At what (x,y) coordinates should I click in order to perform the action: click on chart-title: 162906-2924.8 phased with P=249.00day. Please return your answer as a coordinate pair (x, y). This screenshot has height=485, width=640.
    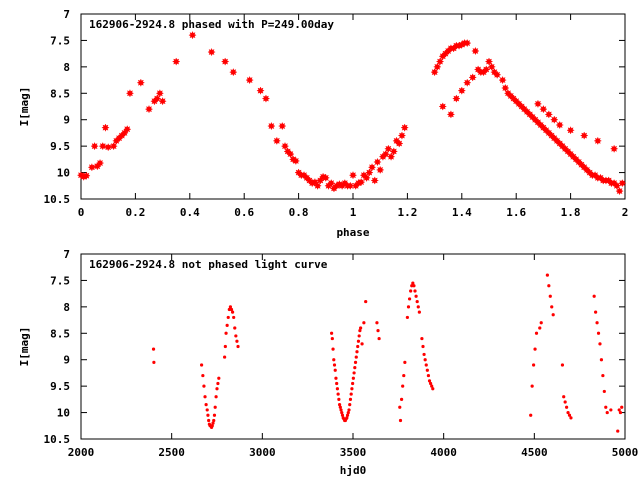
    Looking at the image, I should click on (211, 24).